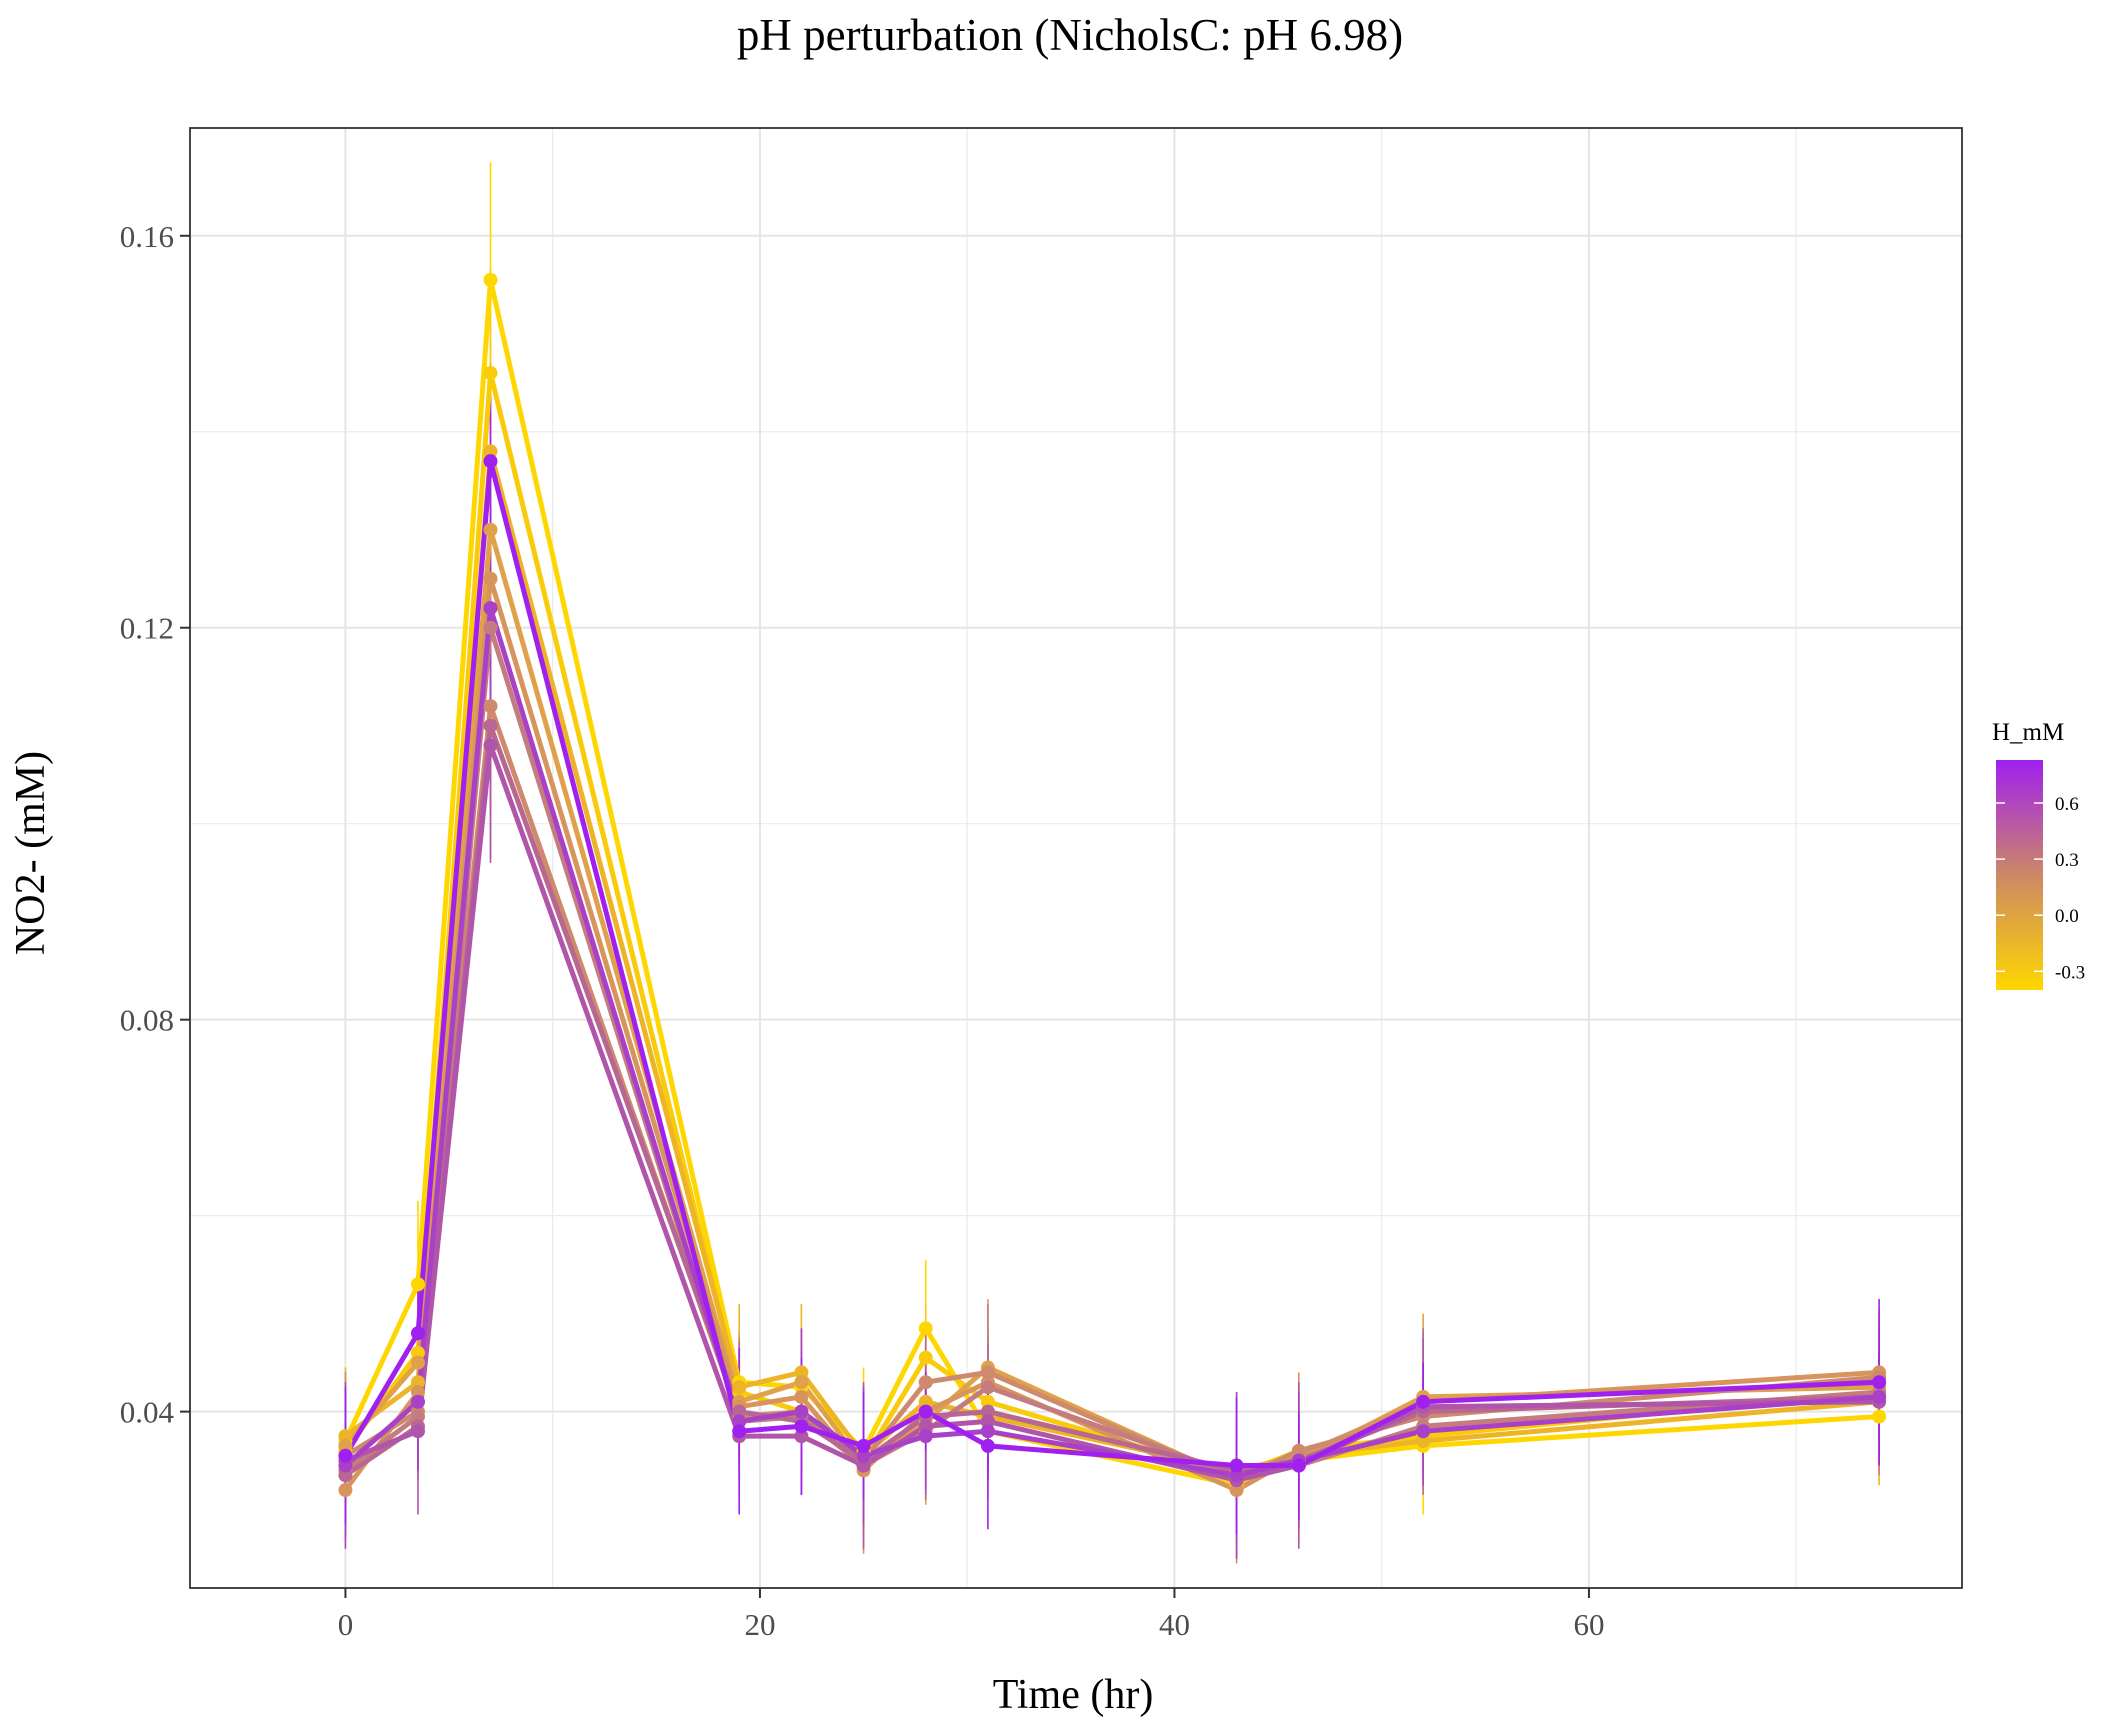  I want to click on colorbar-legend: H_mM -0.3 0.0 0.3 0.6, so click(2038, 854).